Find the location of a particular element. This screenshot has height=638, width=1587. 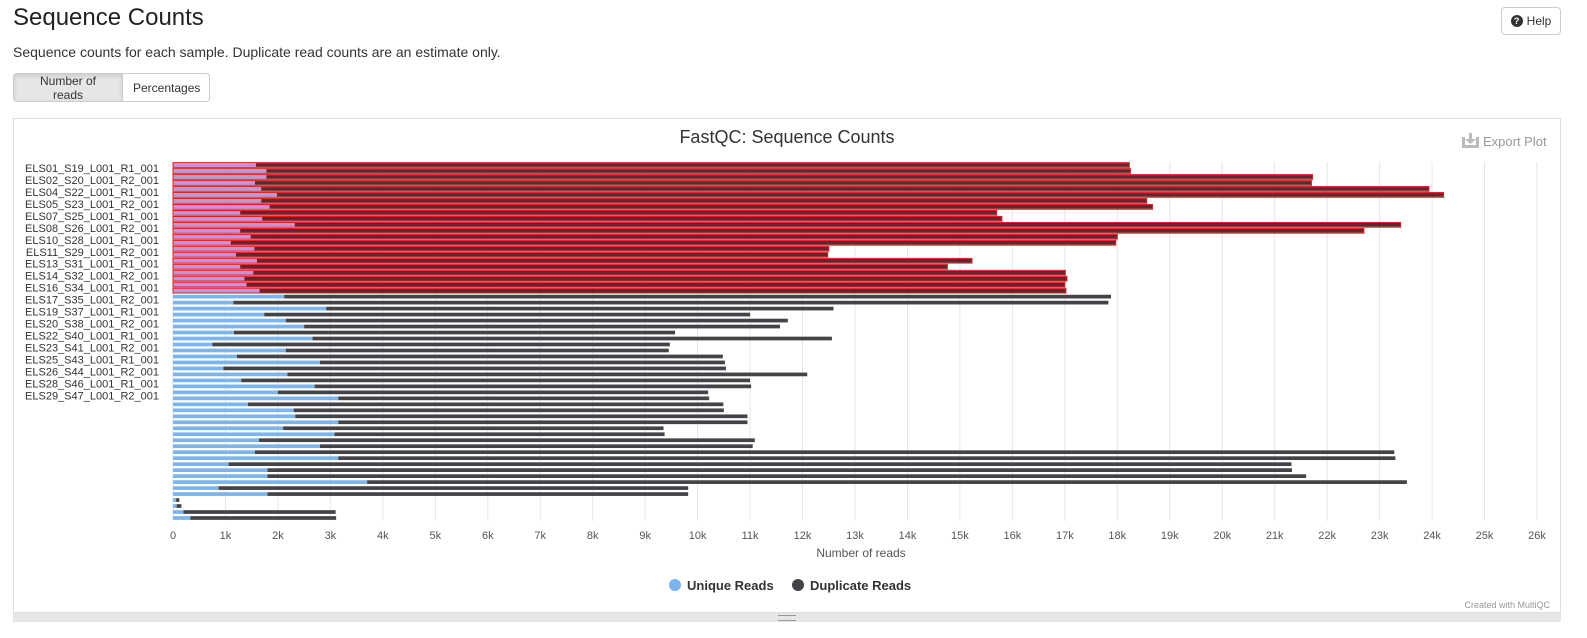

help-button: ? Help is located at coordinates (1531, 21).